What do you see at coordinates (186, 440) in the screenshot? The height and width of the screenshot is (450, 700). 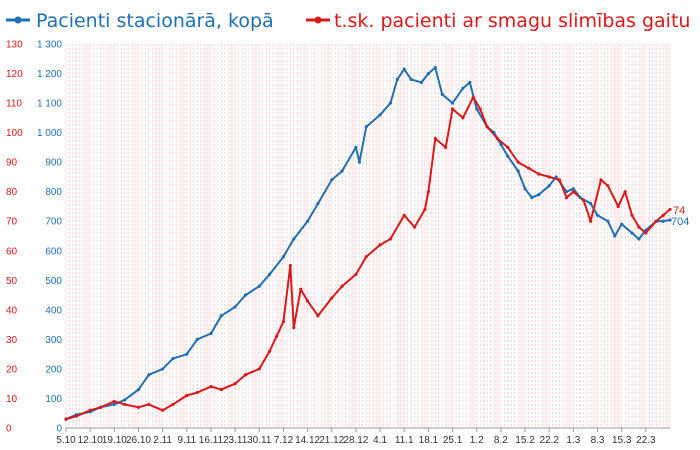 I see `x-tick-label: 9.11` at bounding box center [186, 440].